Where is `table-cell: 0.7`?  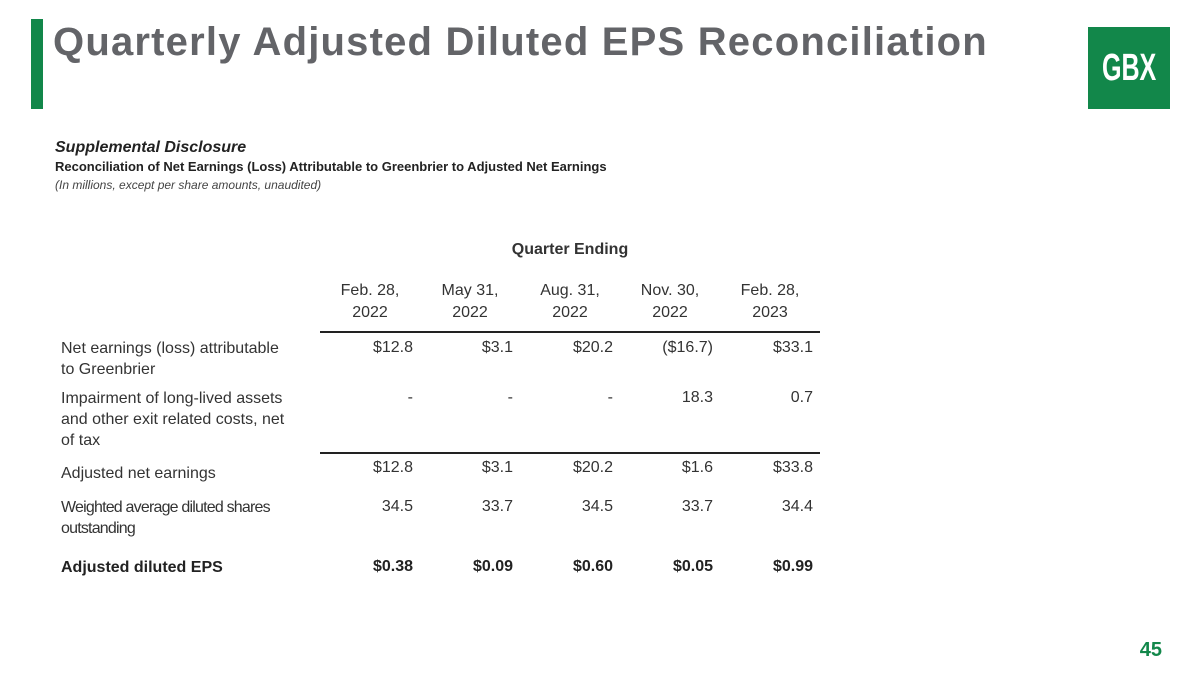
table-cell: 0.7 is located at coordinates (801, 397).